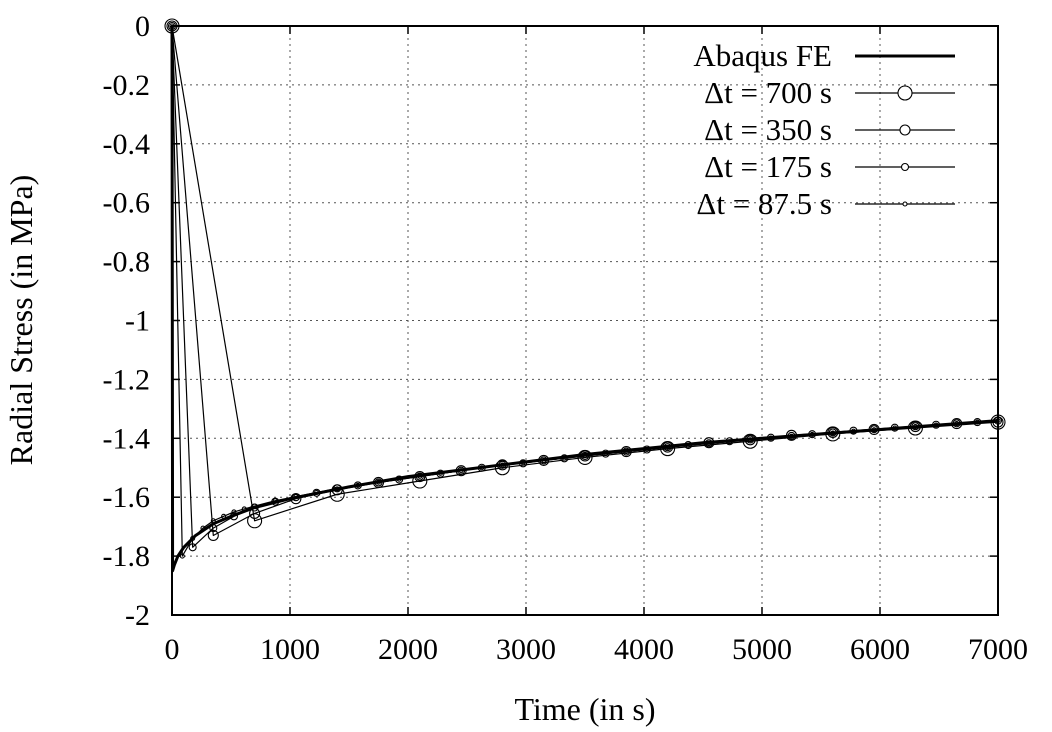 This screenshot has height=732, width=1052. Describe the element at coordinates (172, 649) in the screenshot. I see `x-tick-label: 0` at that location.